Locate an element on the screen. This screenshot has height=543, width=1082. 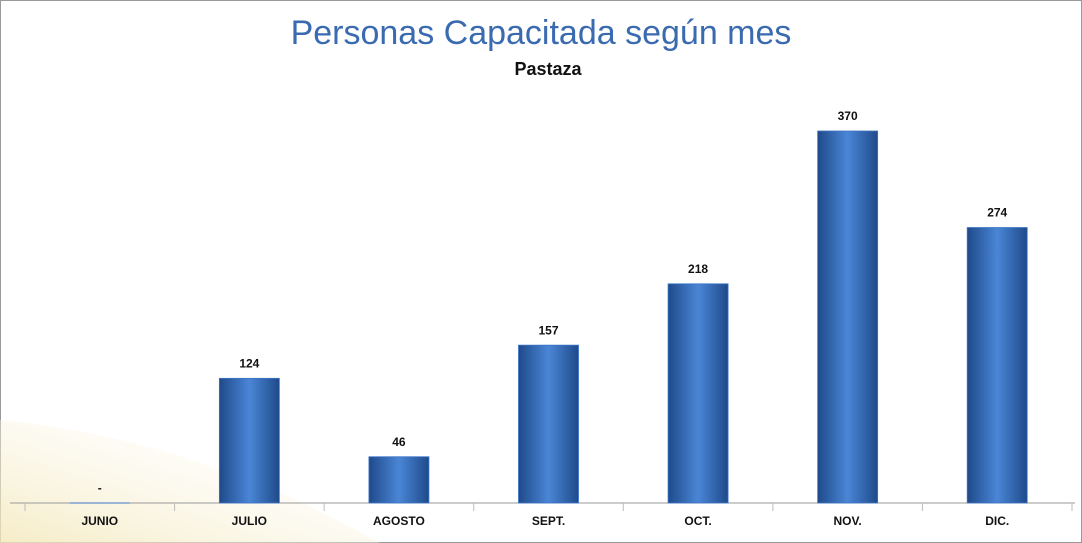
data-label: 274 is located at coordinates (997, 213).